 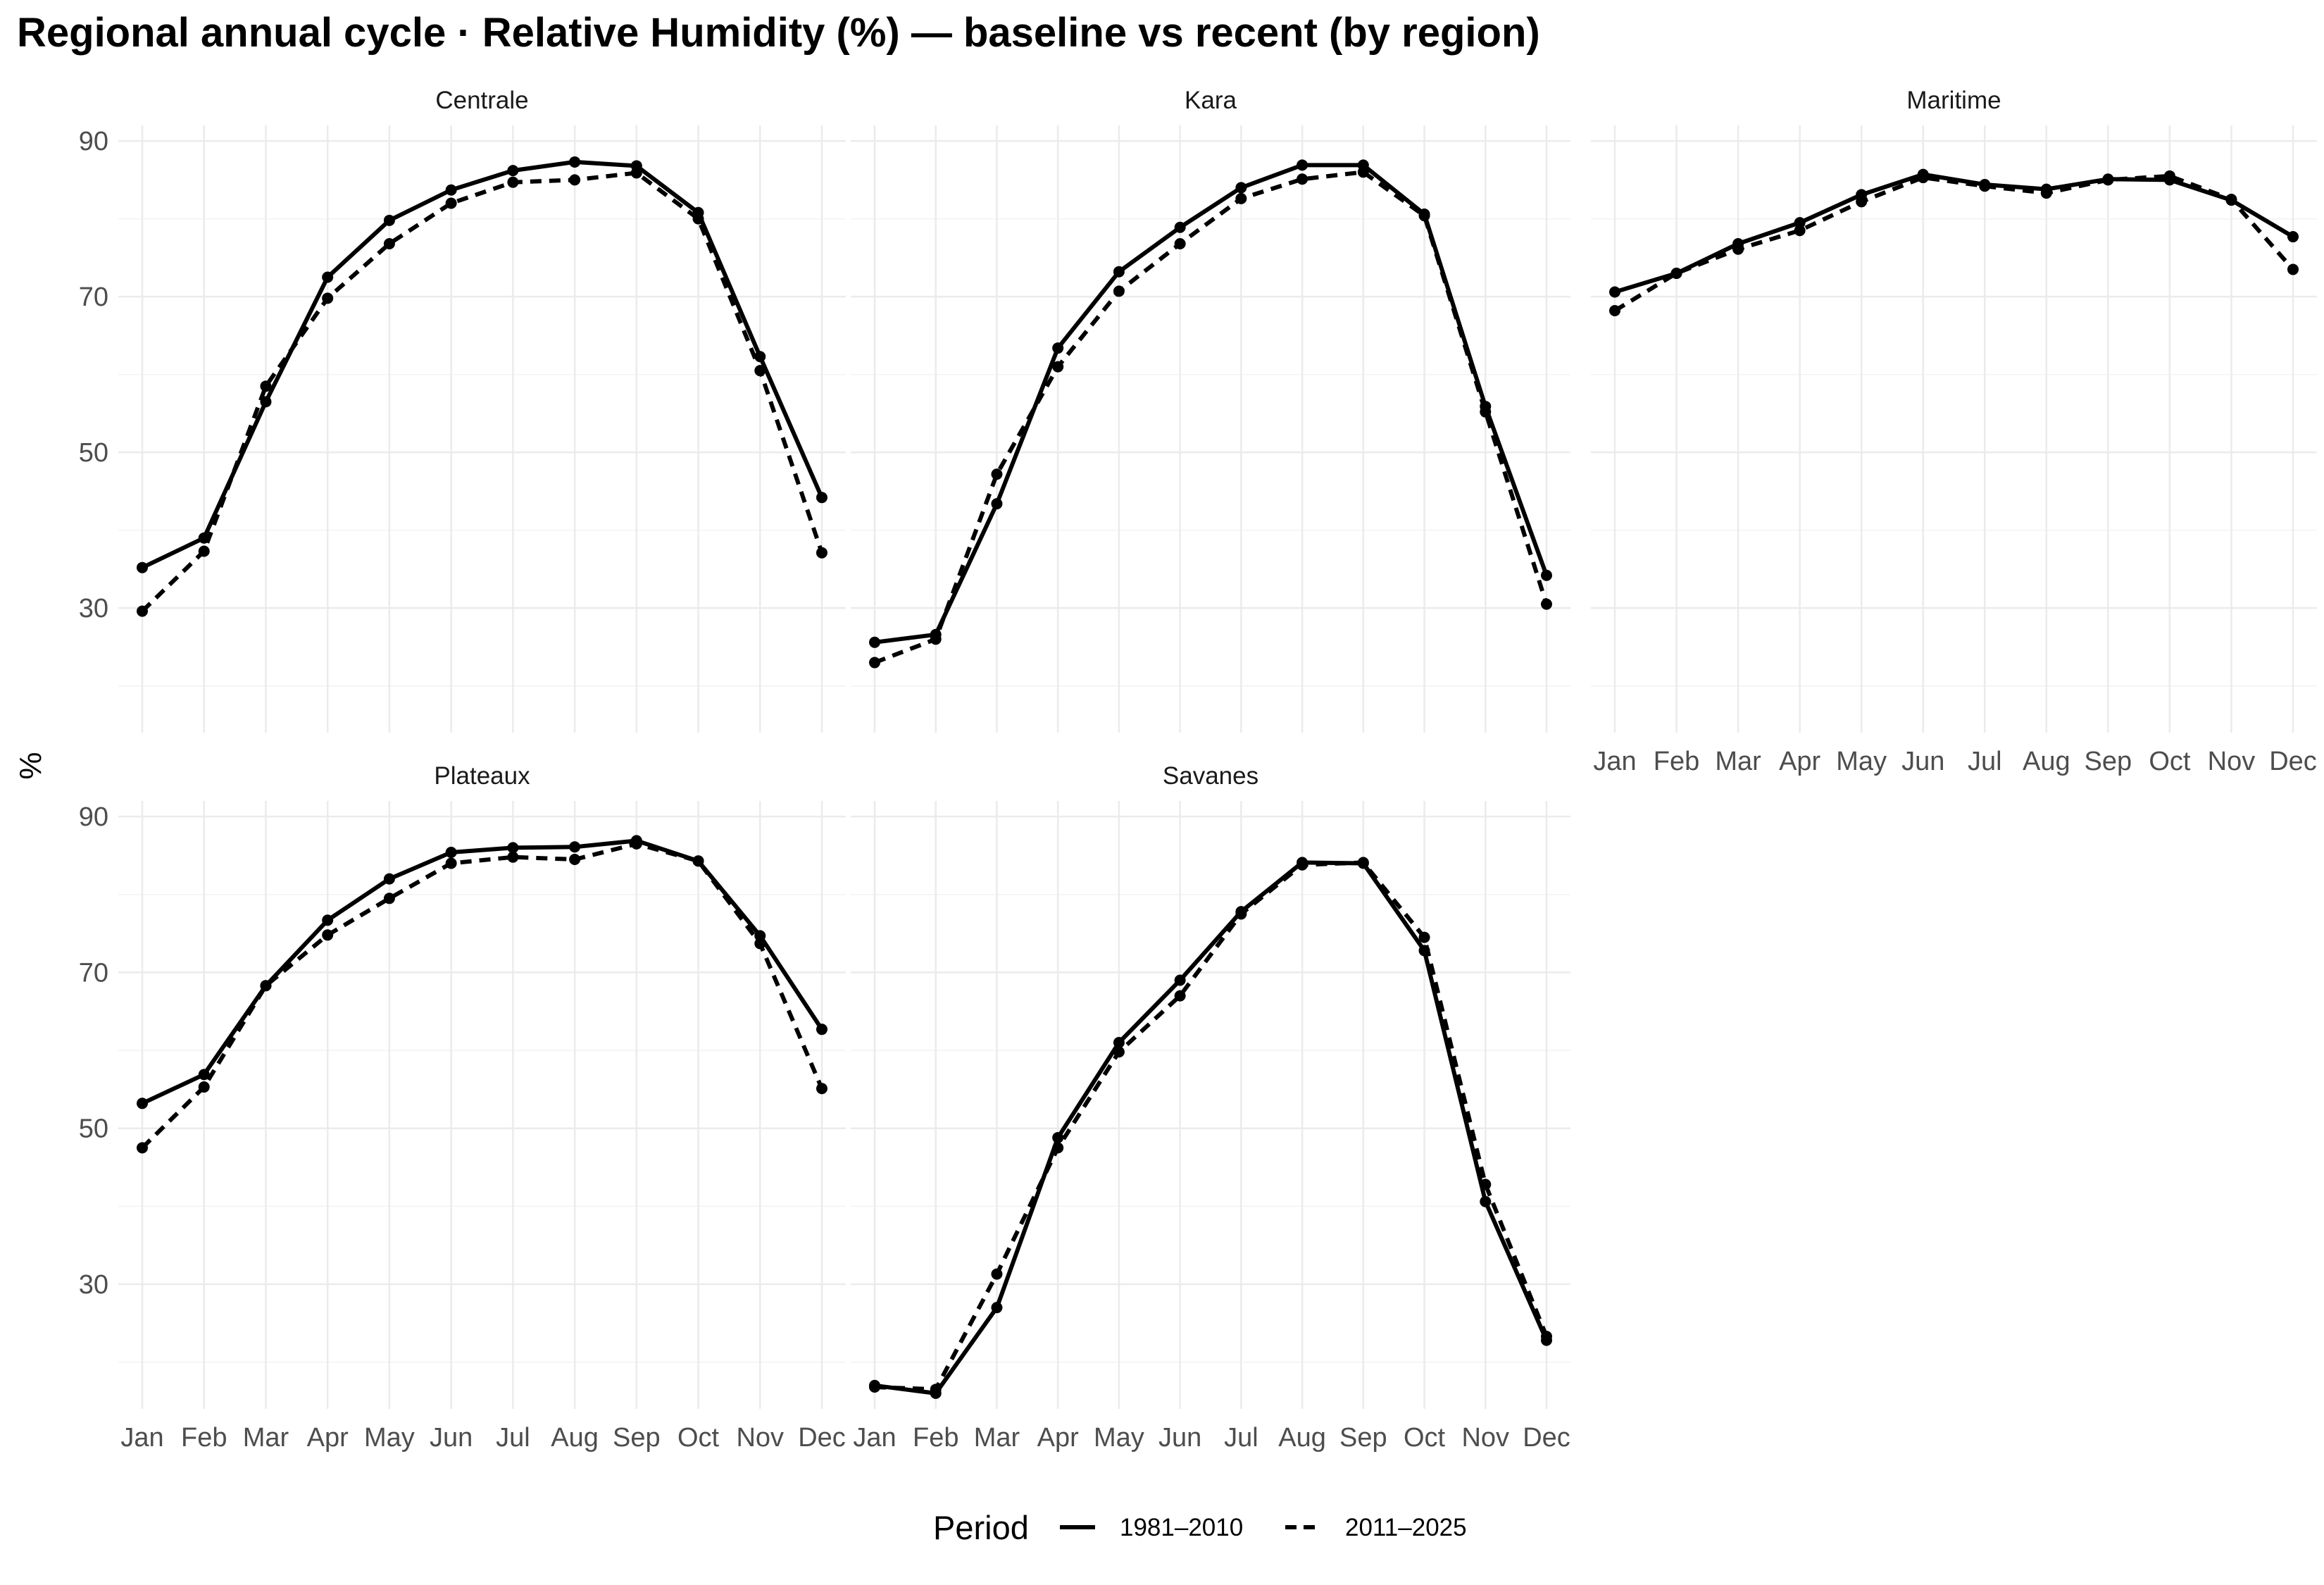 What do you see at coordinates (481, 100) in the screenshot?
I see `panel-strip-label: Centrale` at bounding box center [481, 100].